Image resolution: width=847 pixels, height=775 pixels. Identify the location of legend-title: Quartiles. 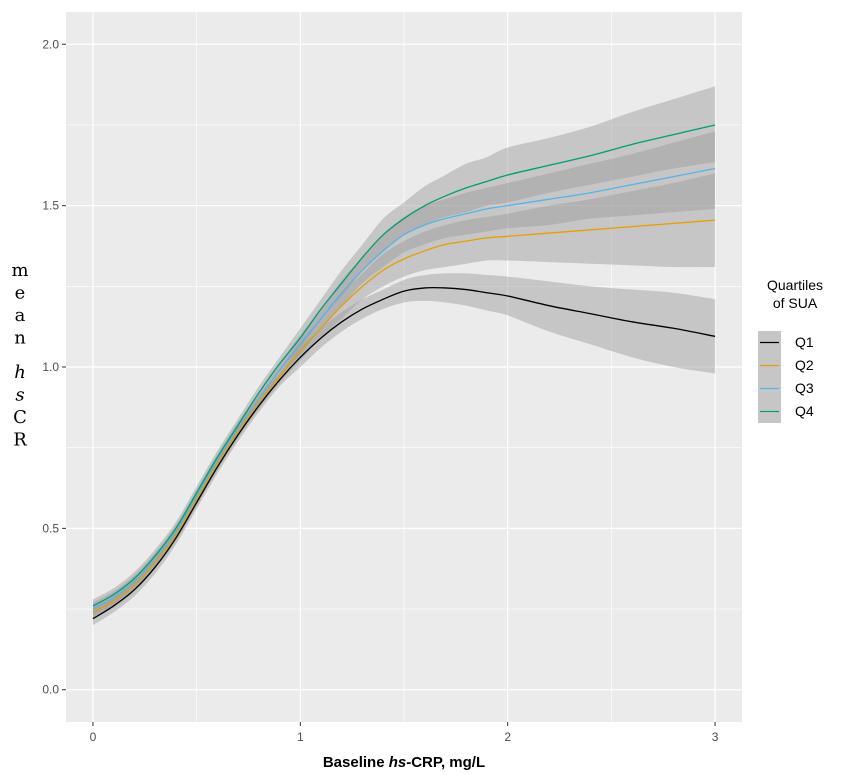
(795, 285).